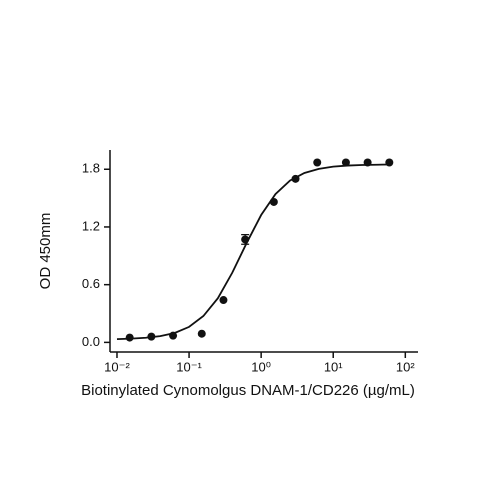 This screenshot has width=500, height=500. What do you see at coordinates (405, 366) in the screenshot?
I see `x-tick-label: 10²` at bounding box center [405, 366].